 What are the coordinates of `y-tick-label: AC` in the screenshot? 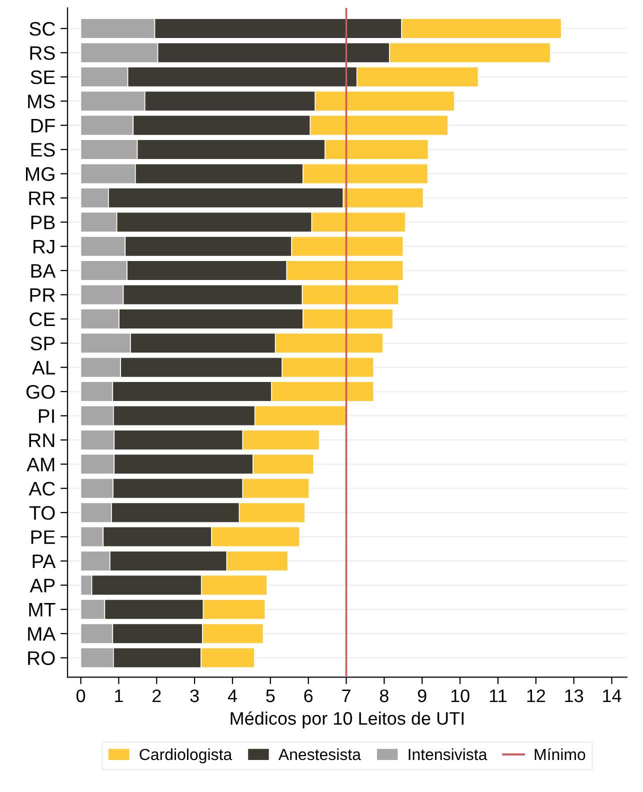 It's located at (41, 489).